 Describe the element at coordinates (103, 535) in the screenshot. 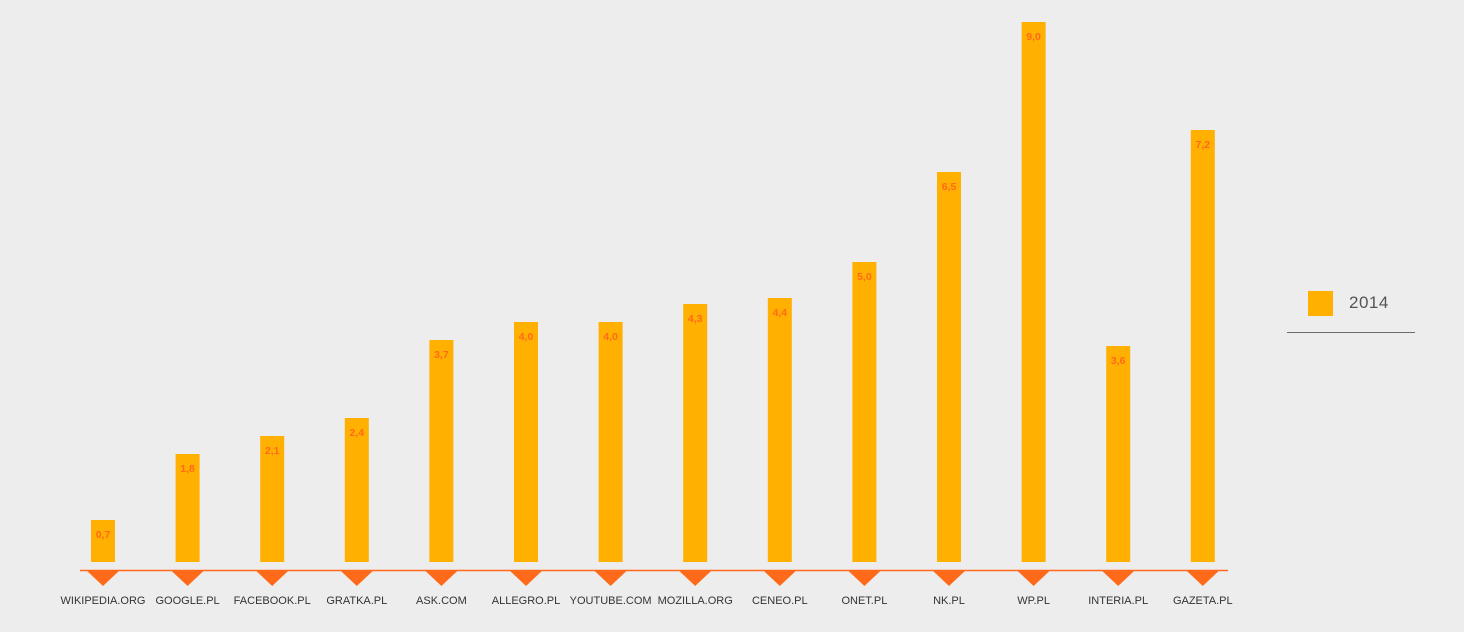

I see `bar-value-label: 0,7` at that location.